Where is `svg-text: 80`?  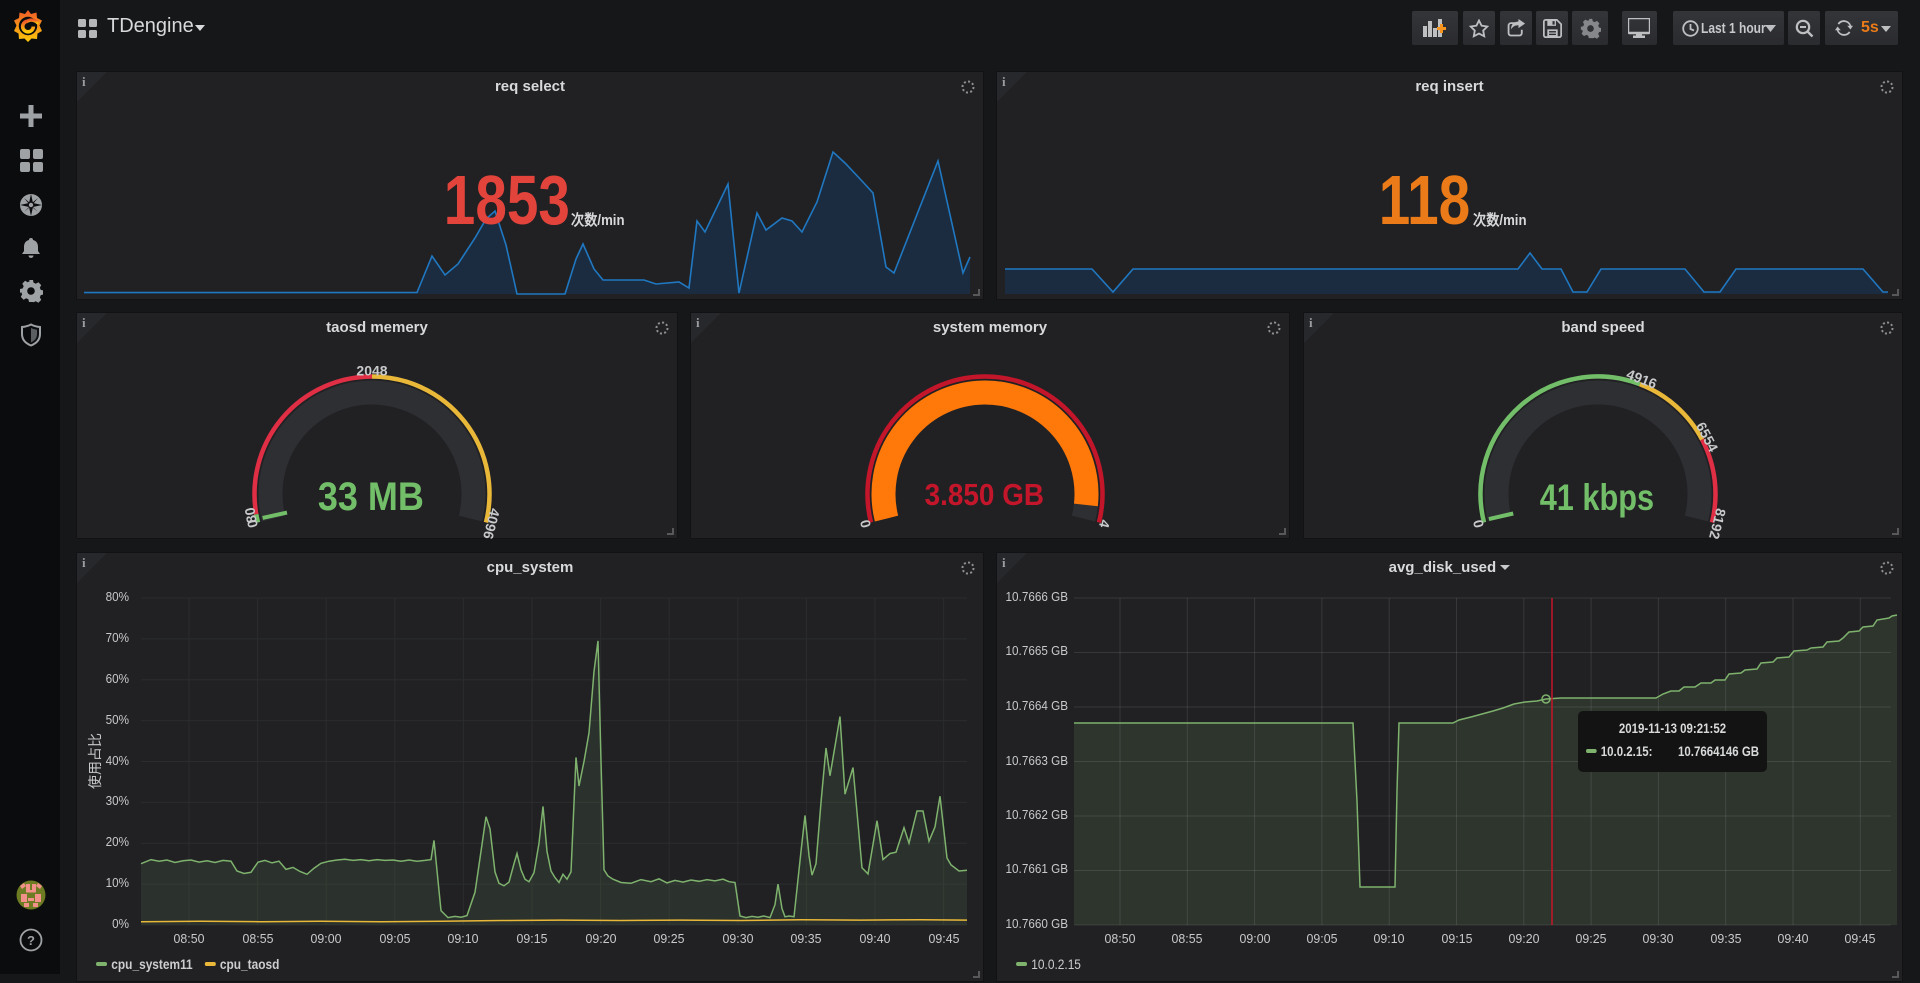 svg-text: 80 is located at coordinates (250, 515).